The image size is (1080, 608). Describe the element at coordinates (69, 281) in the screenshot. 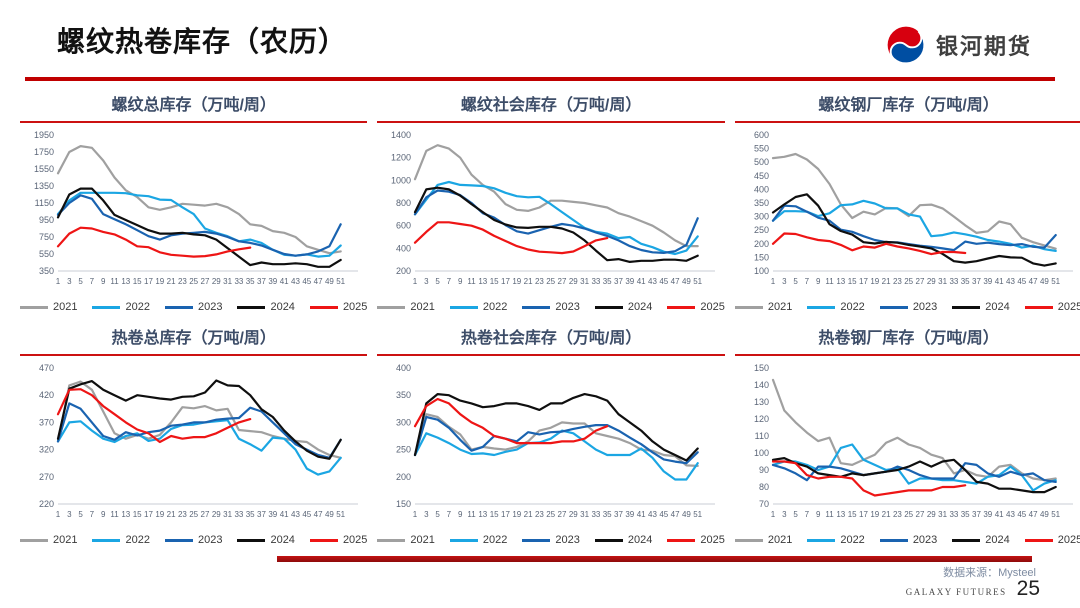

I see `svg-text: 3` at that location.